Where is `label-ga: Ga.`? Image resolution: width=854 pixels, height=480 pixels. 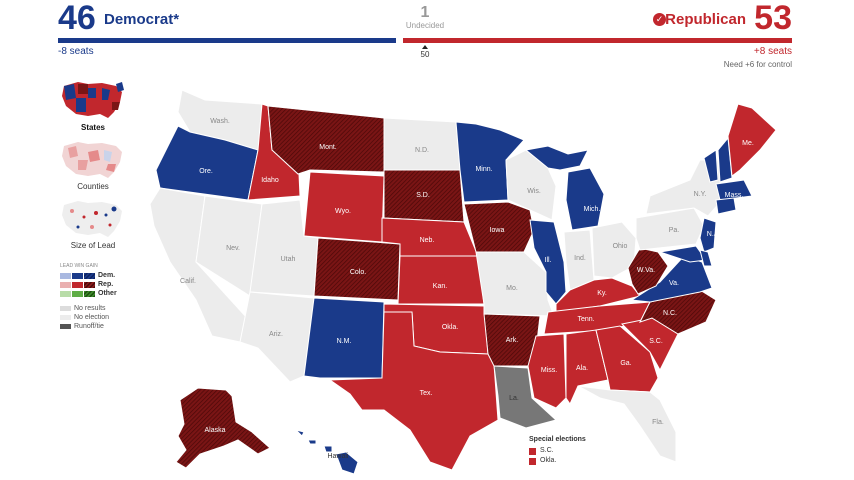 label-ga: Ga. is located at coordinates (625, 363).